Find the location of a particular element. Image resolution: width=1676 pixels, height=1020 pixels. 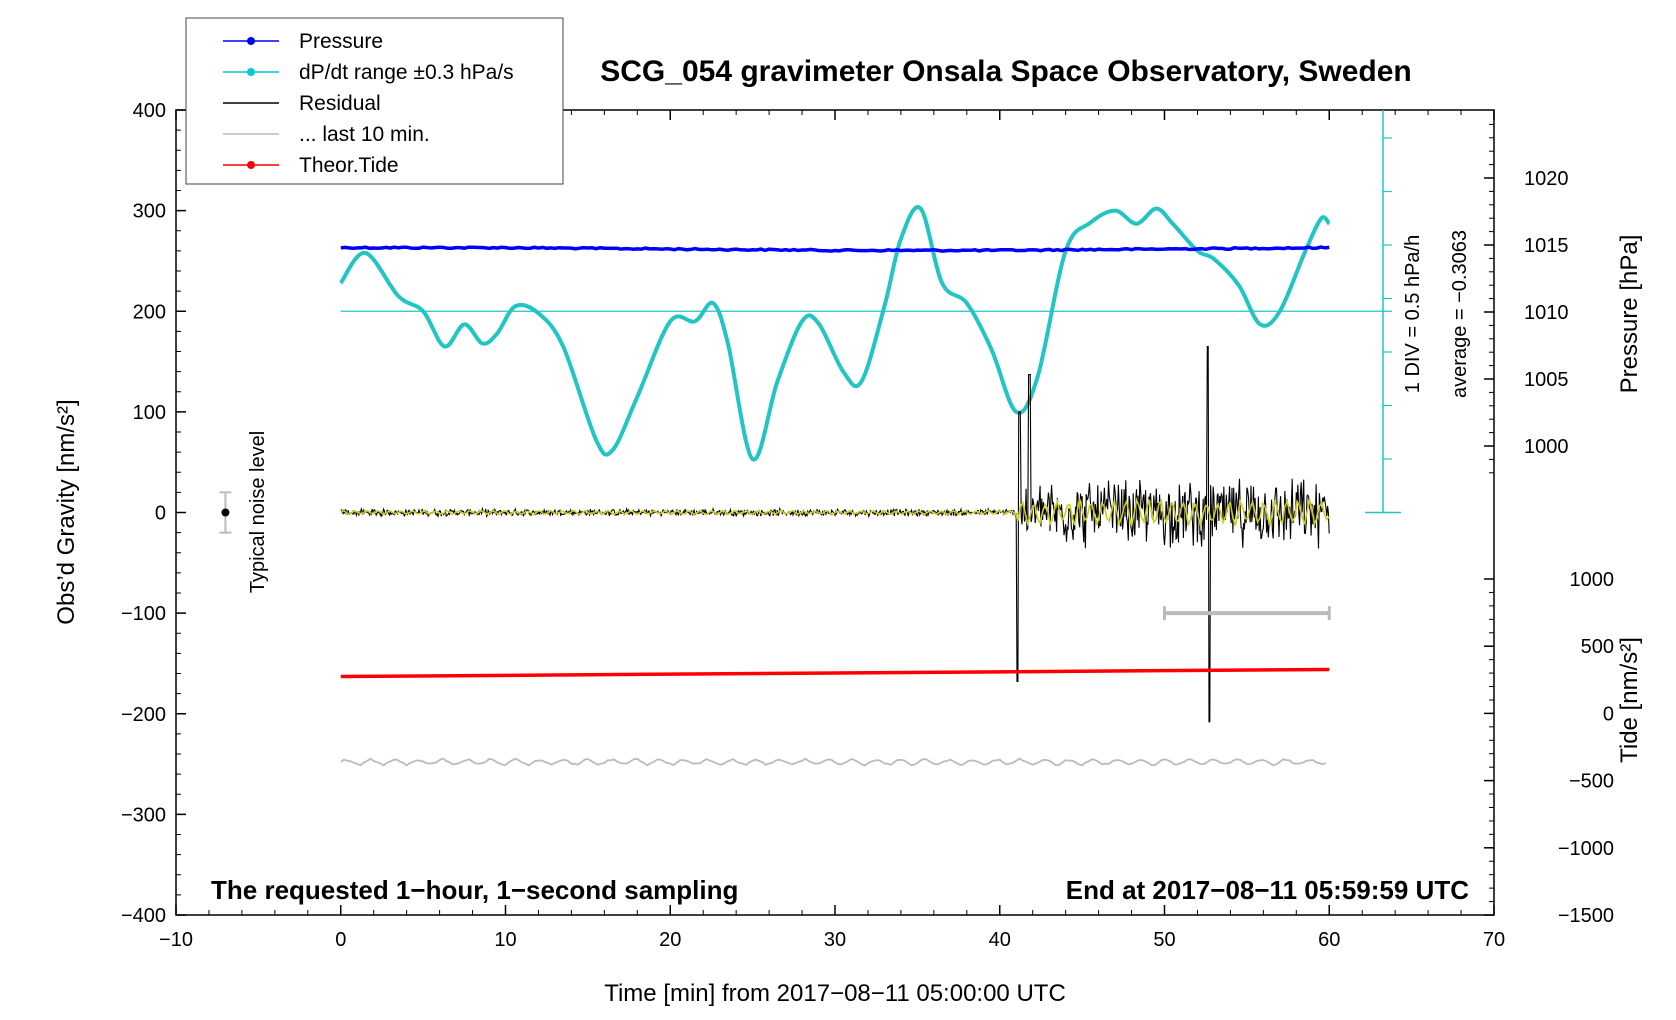

tide-axis-title: Tide [nm/s²] is located at coordinates (1629, 700).